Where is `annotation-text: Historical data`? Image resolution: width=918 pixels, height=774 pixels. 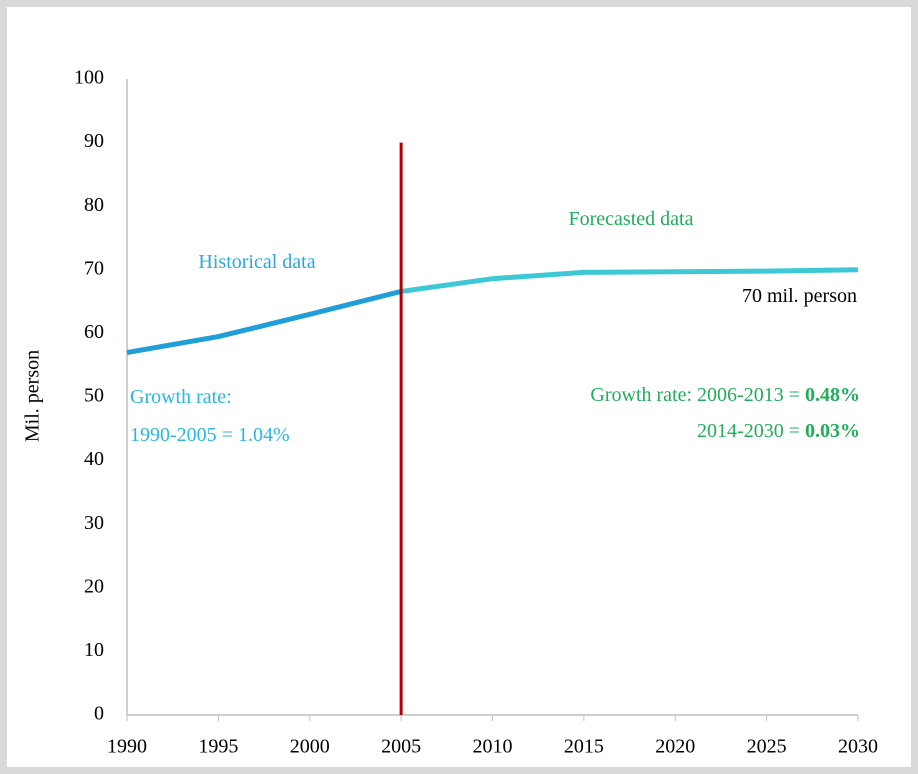 annotation-text: Historical data is located at coordinates (256, 262).